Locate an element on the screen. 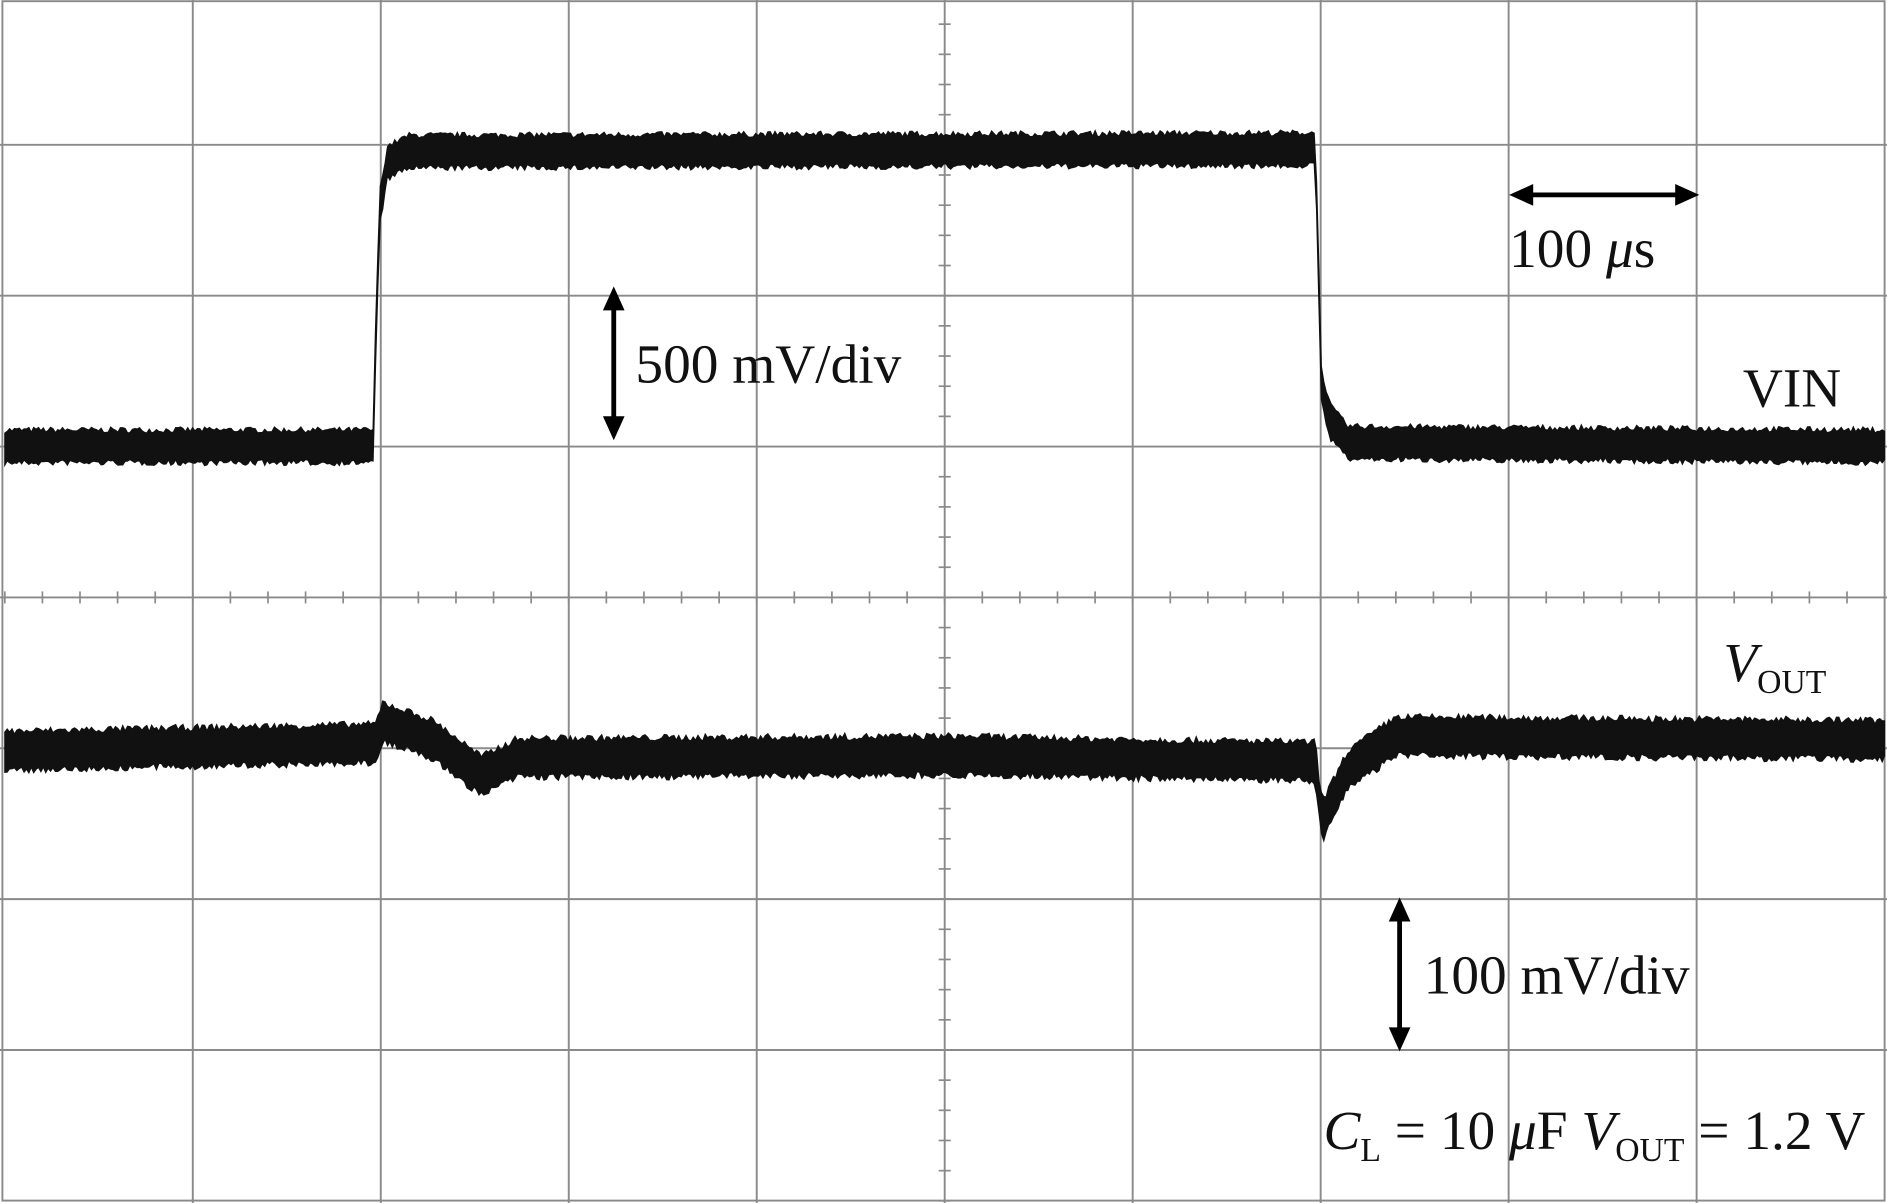 This screenshot has width=1887, height=1203. vout-scale-arrow is located at coordinates (1399, 974).